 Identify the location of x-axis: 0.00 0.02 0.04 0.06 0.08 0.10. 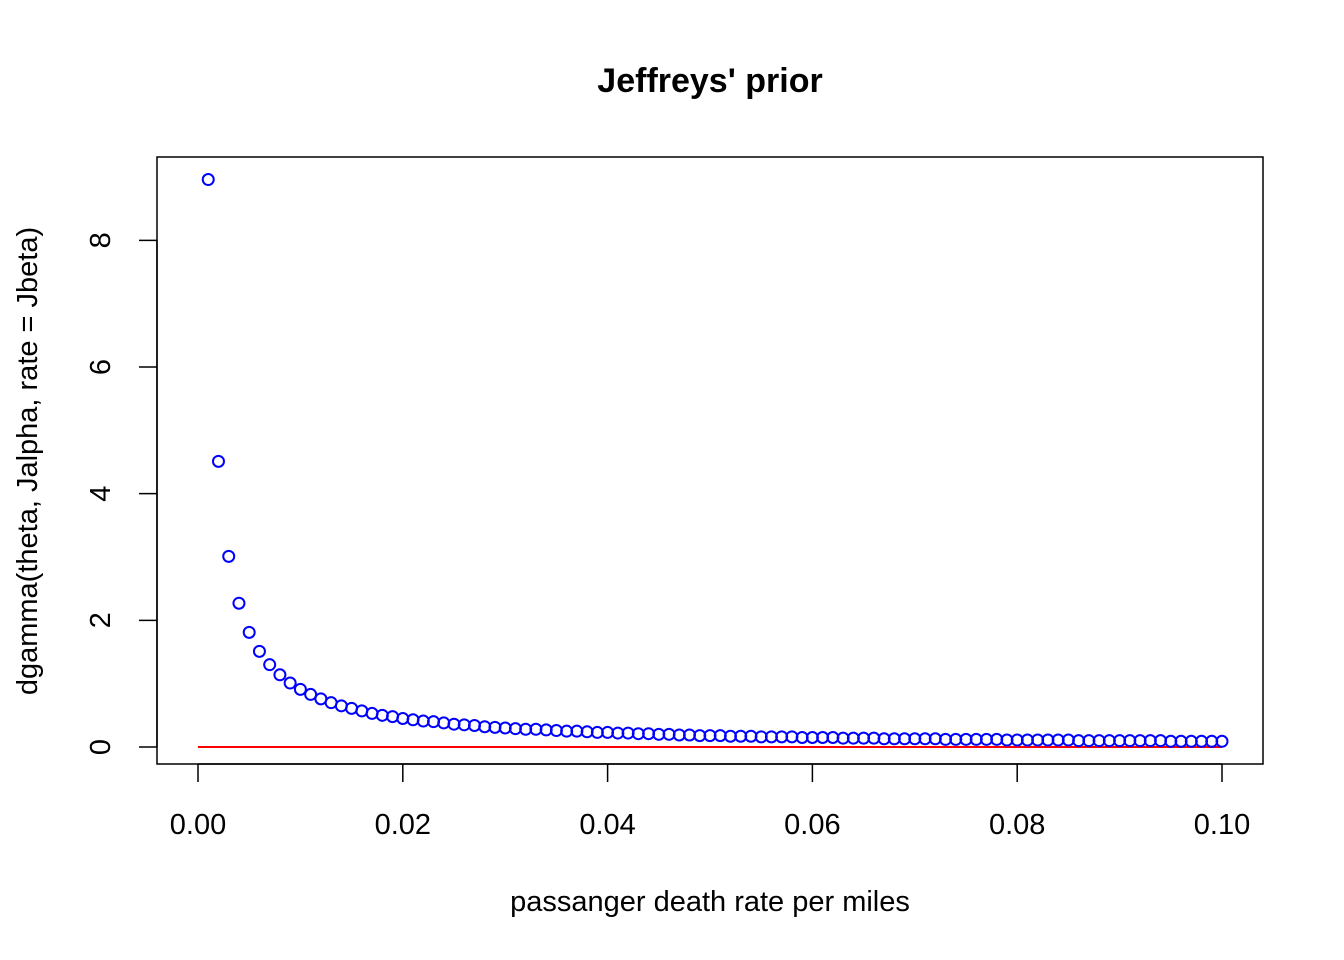
(710, 802).